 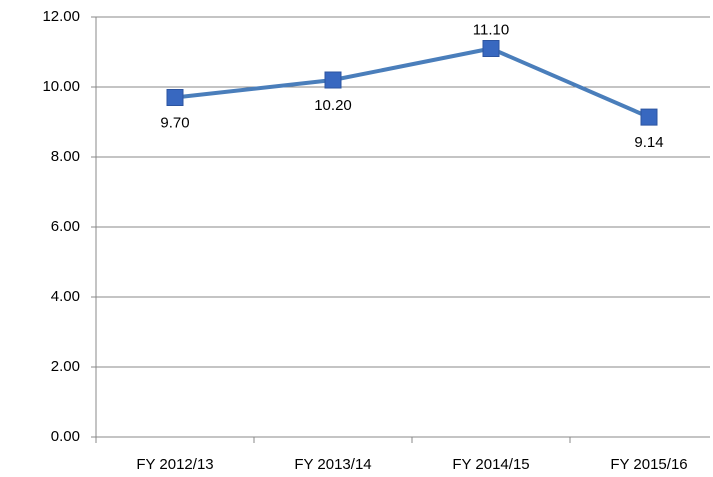 I want to click on y-tick-label: 12.00, so click(x=61, y=16).